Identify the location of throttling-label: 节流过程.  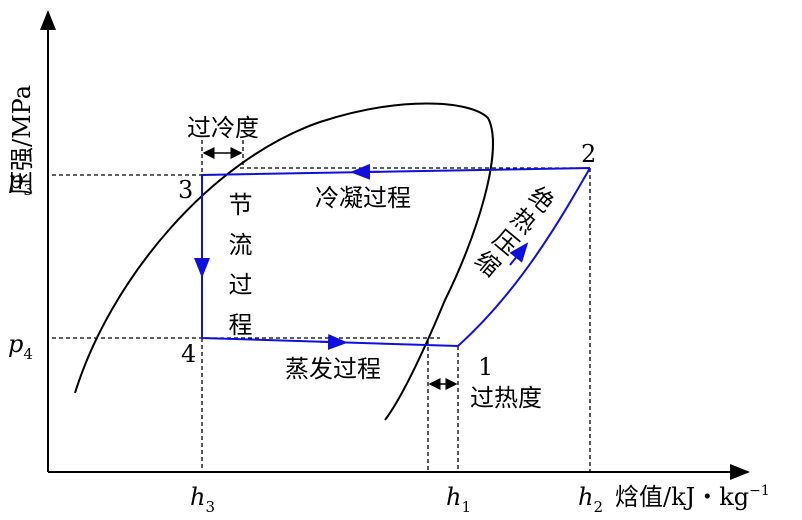
(238, 272).